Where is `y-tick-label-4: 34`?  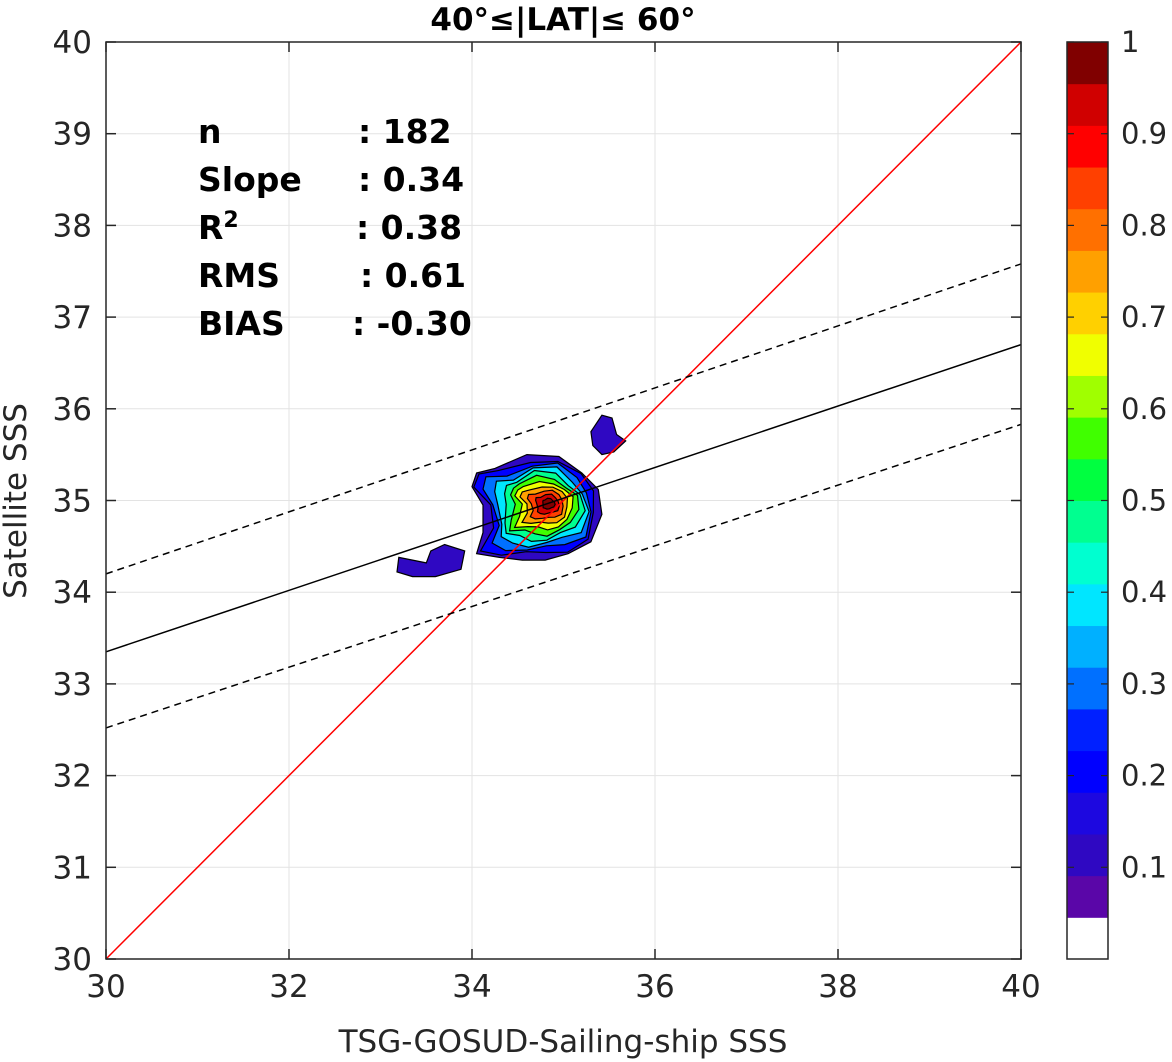
y-tick-label-4: 34 is located at coordinates (72, 593).